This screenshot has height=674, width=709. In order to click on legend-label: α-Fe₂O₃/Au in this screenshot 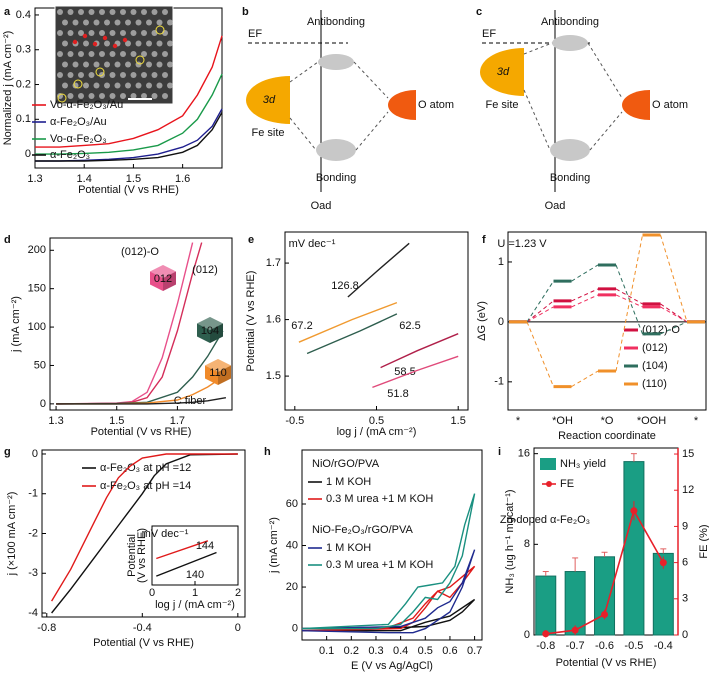, I will do `click(78, 122)`.